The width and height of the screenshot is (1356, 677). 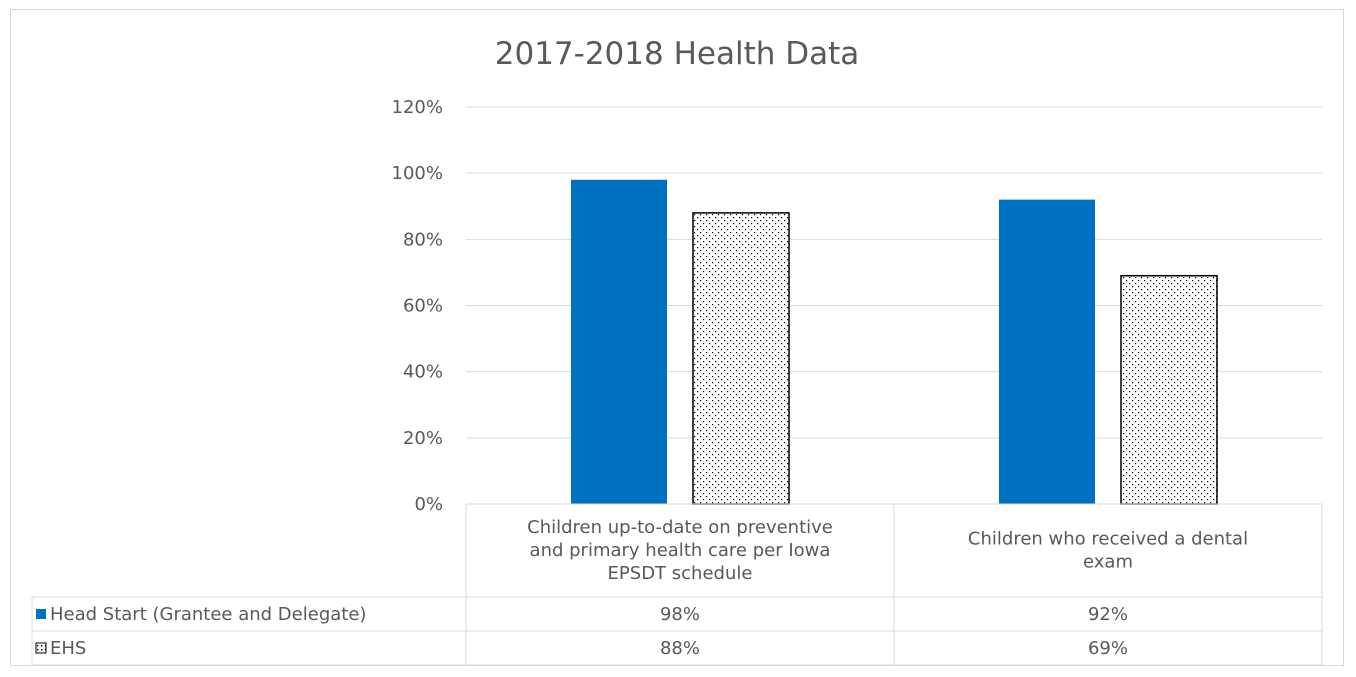 I want to click on data-label: 98%, so click(x=680, y=614).